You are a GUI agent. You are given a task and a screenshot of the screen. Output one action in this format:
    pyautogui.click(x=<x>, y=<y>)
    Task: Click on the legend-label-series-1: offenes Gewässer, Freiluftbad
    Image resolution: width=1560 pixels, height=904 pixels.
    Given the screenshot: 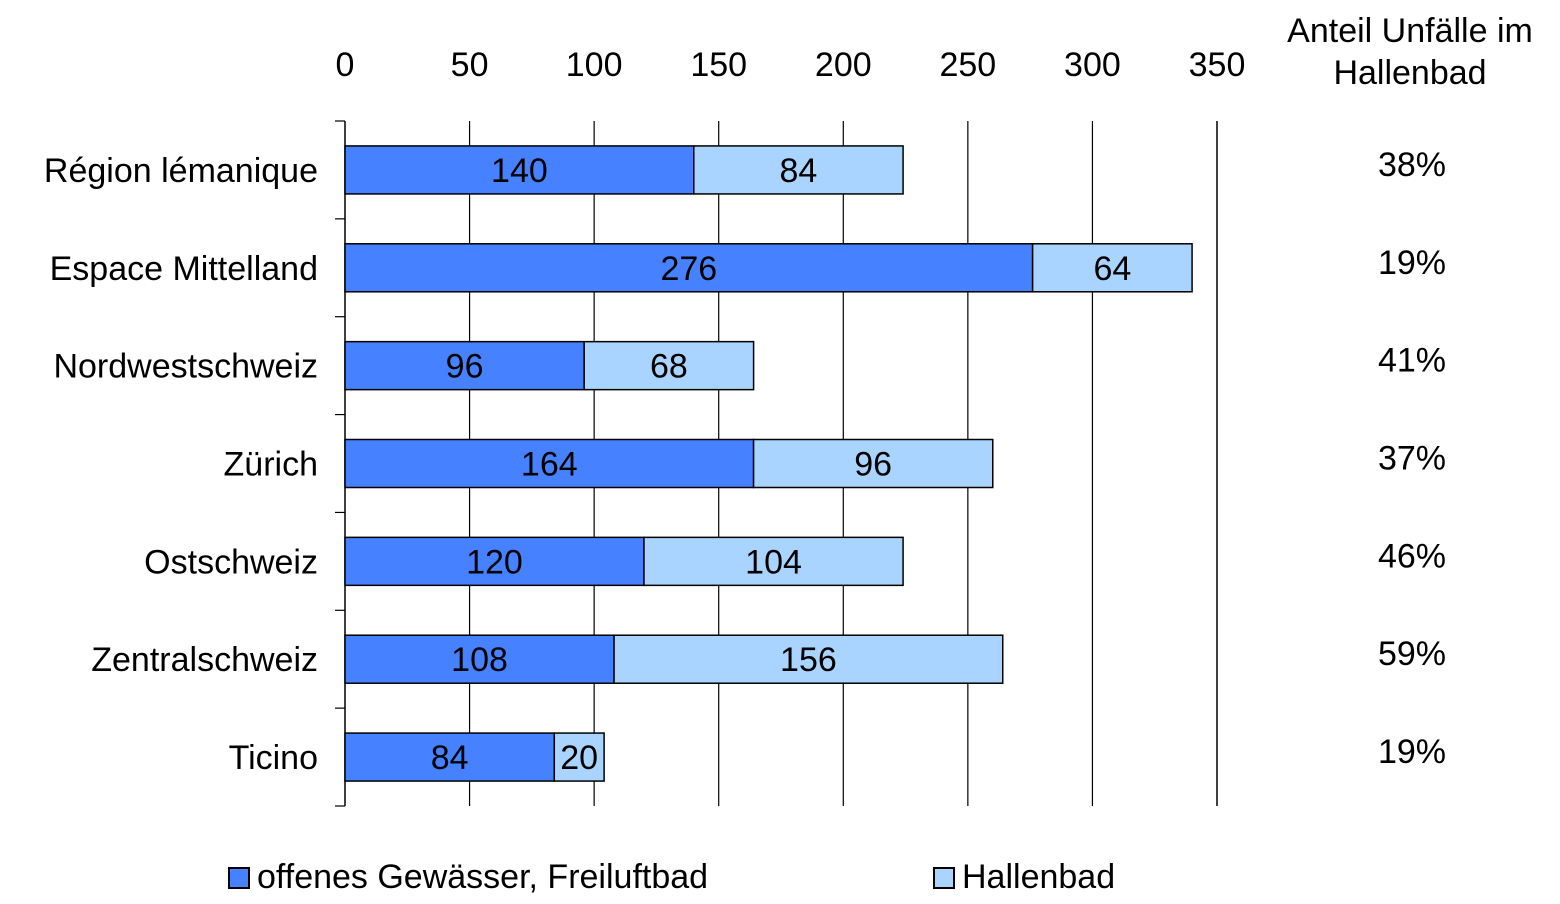 What is the action you would take?
    pyautogui.click(x=483, y=877)
    